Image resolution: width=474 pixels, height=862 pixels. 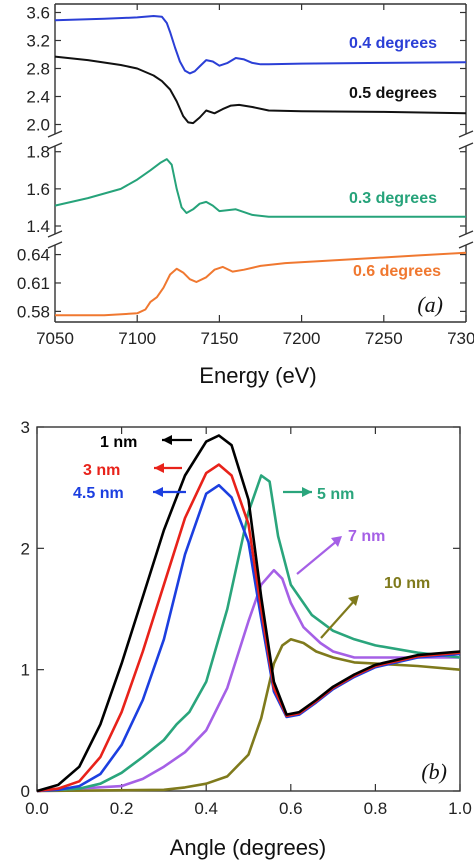 I want to click on series-line-0.3-degrees, so click(x=260, y=188).